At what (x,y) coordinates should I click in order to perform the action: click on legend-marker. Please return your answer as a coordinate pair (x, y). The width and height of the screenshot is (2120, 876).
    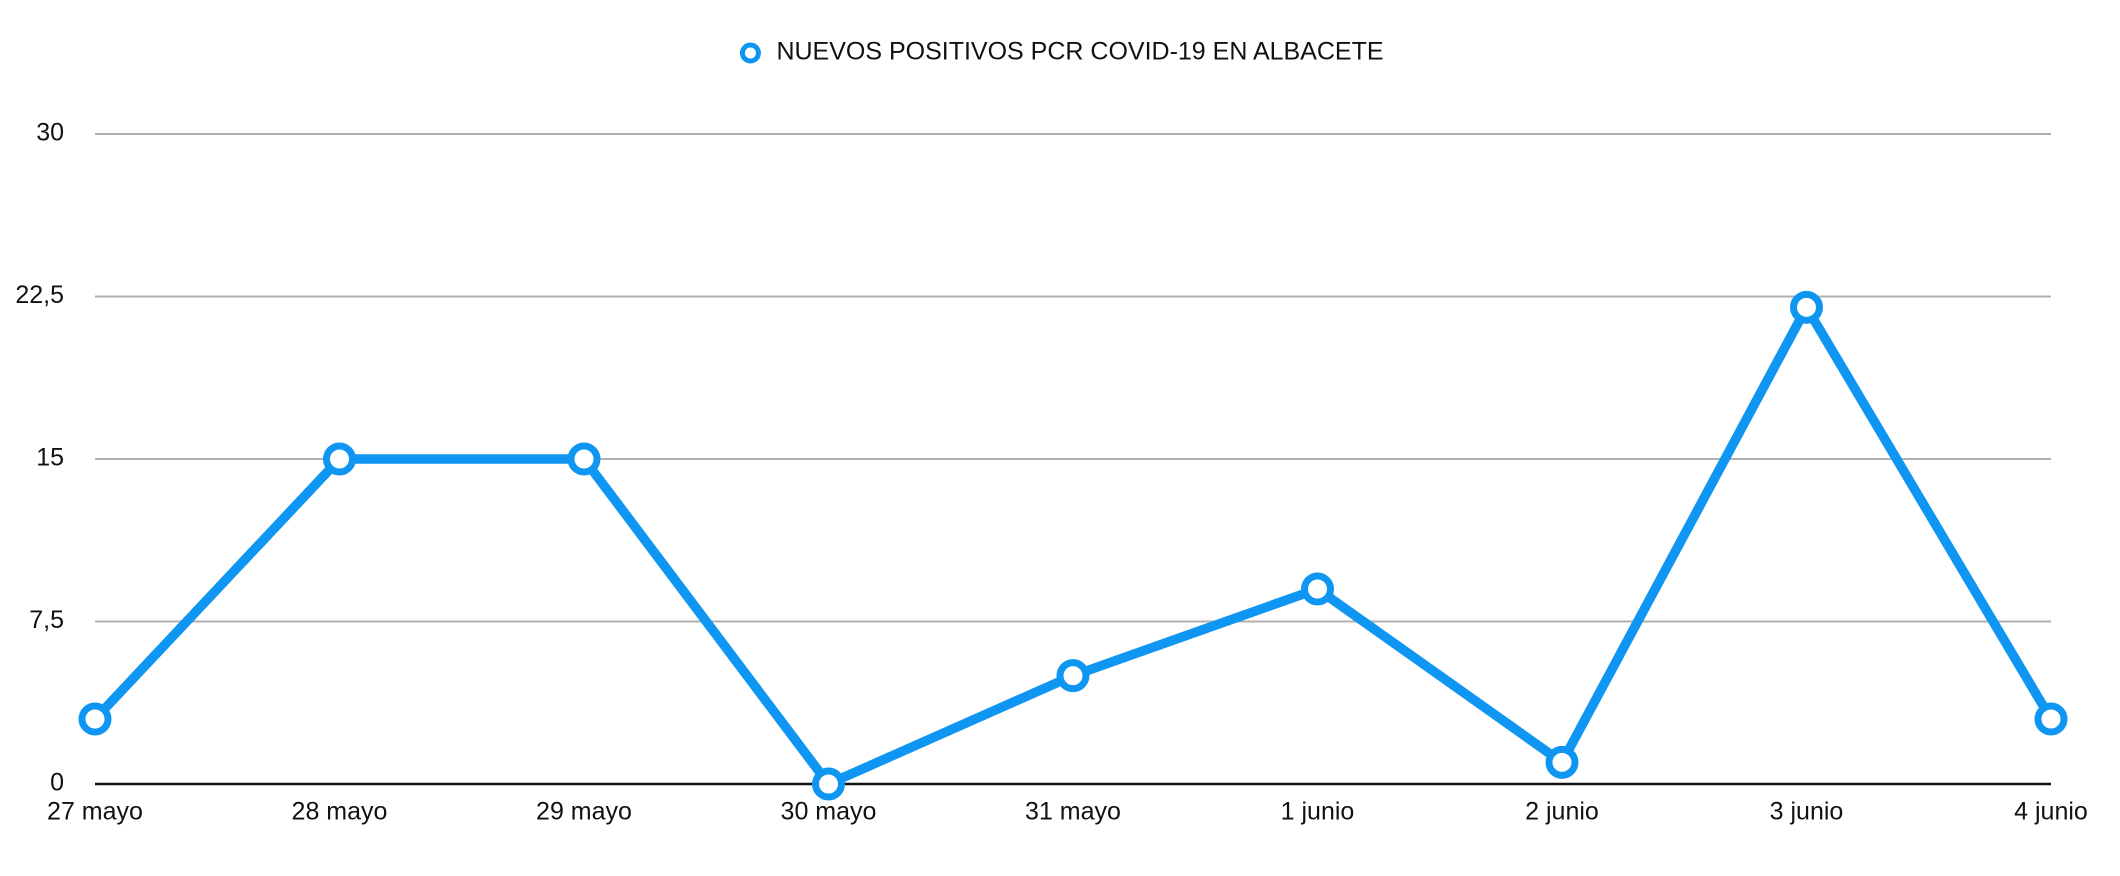
    Looking at the image, I should click on (750, 53).